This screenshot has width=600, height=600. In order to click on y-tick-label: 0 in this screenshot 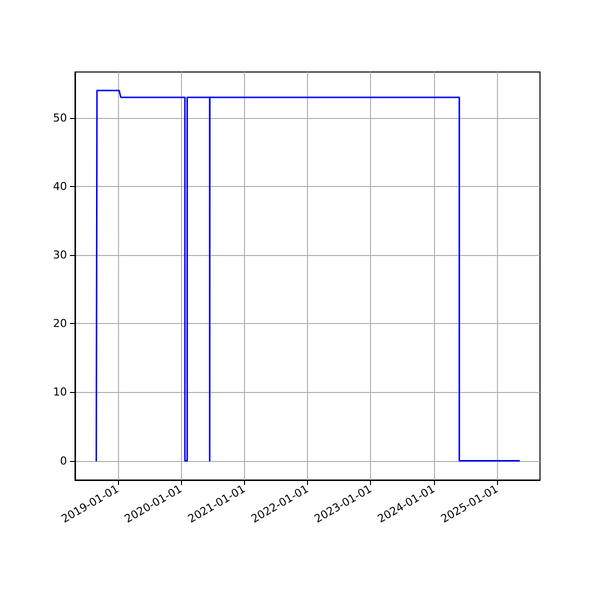, I will do `click(63, 461)`.